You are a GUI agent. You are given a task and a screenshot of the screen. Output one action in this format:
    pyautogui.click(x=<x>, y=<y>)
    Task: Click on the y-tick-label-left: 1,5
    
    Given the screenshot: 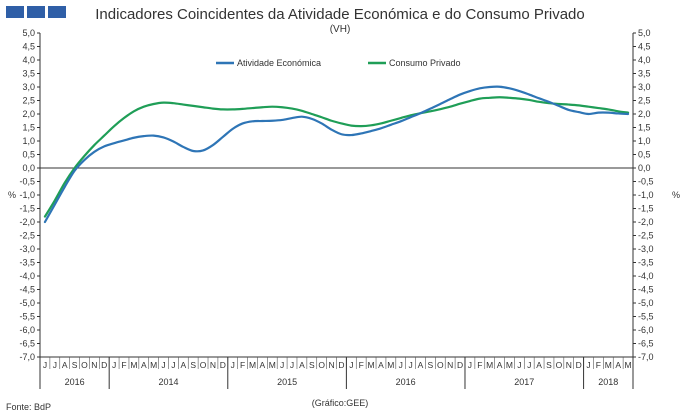 What is the action you would take?
    pyautogui.click(x=28, y=128)
    